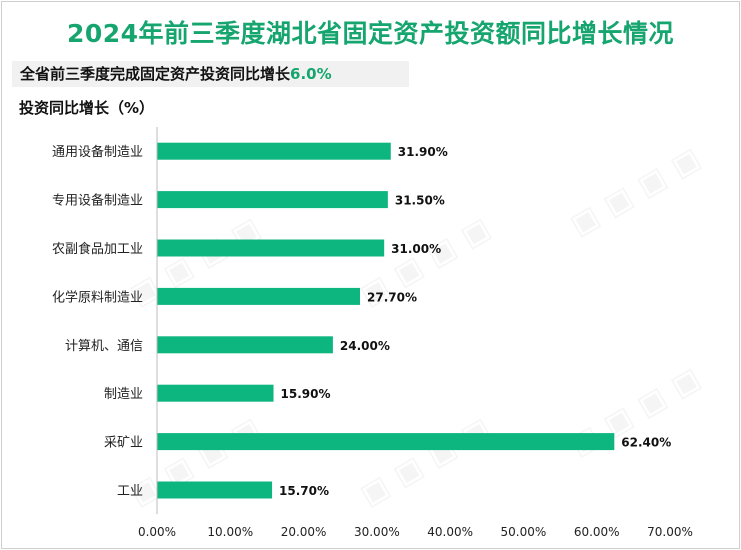 The image size is (741, 550). I want to click on data-label: 15.90%, so click(306, 394).